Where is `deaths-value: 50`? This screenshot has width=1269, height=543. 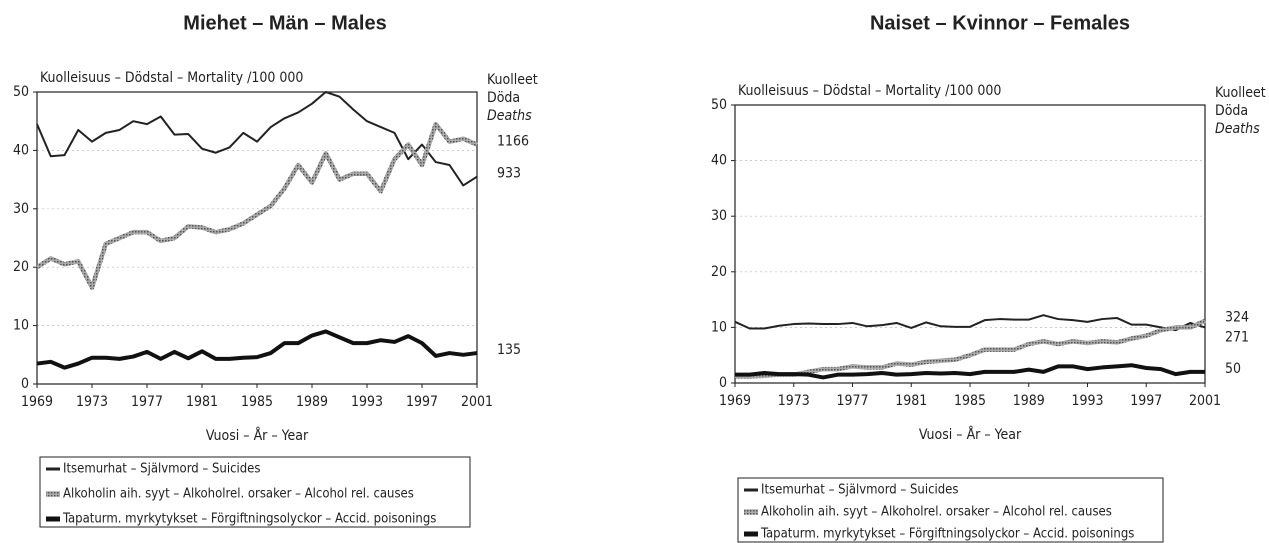
deaths-value: 50 is located at coordinates (1233, 369).